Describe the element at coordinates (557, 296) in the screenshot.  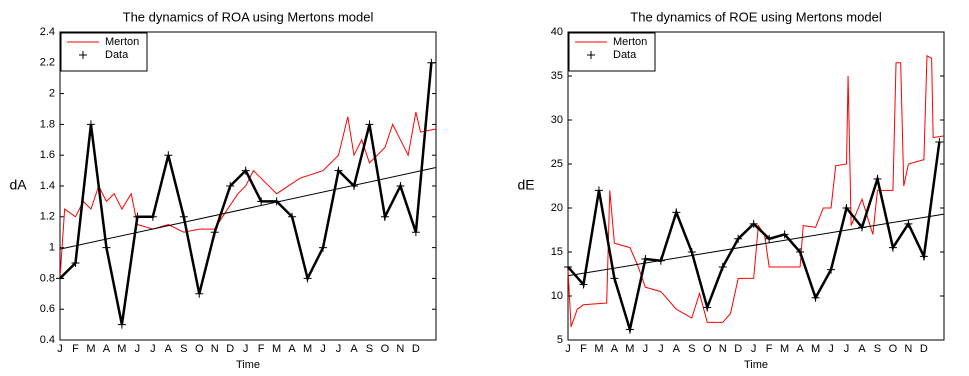
I see `y-tick-label: 10` at that location.